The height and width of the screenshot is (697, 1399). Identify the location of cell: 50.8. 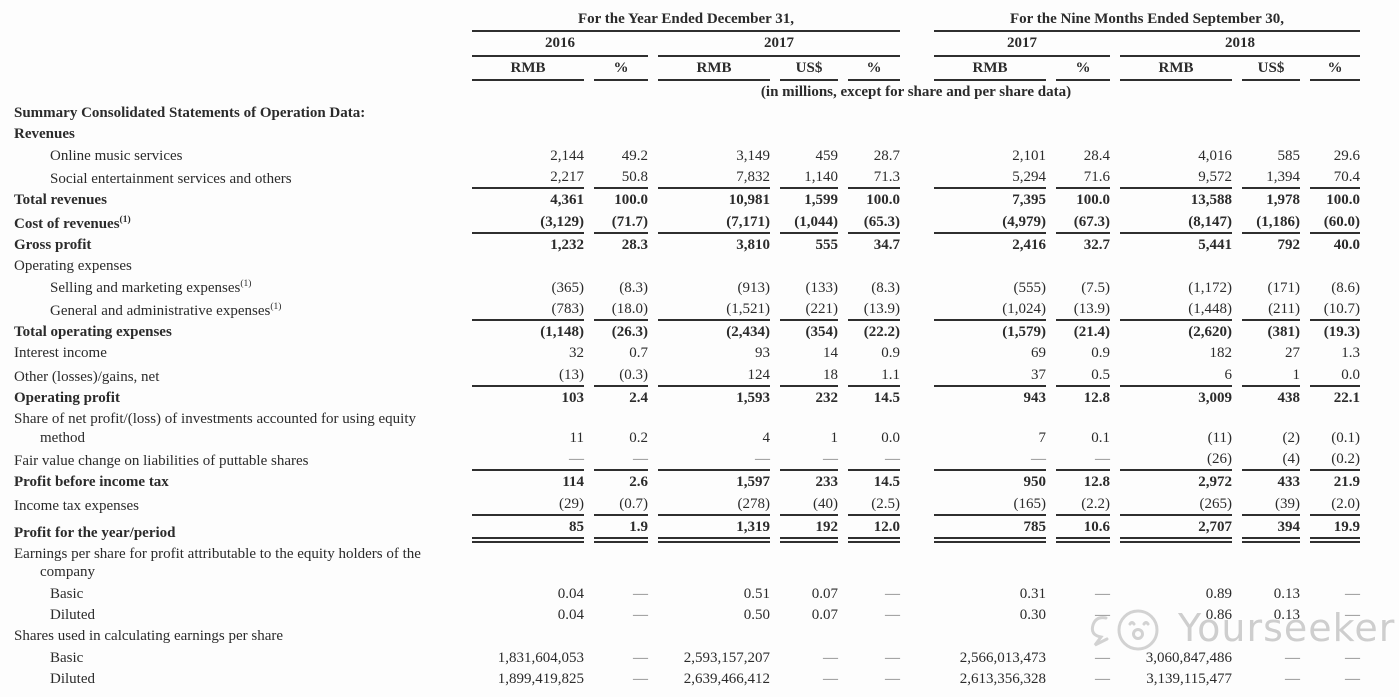
(621, 178).